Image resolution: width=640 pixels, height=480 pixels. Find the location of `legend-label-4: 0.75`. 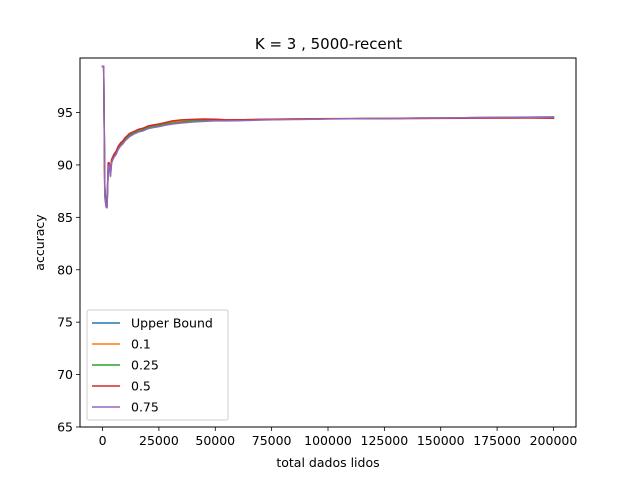

legend-label-4: 0.75 is located at coordinates (145, 407).